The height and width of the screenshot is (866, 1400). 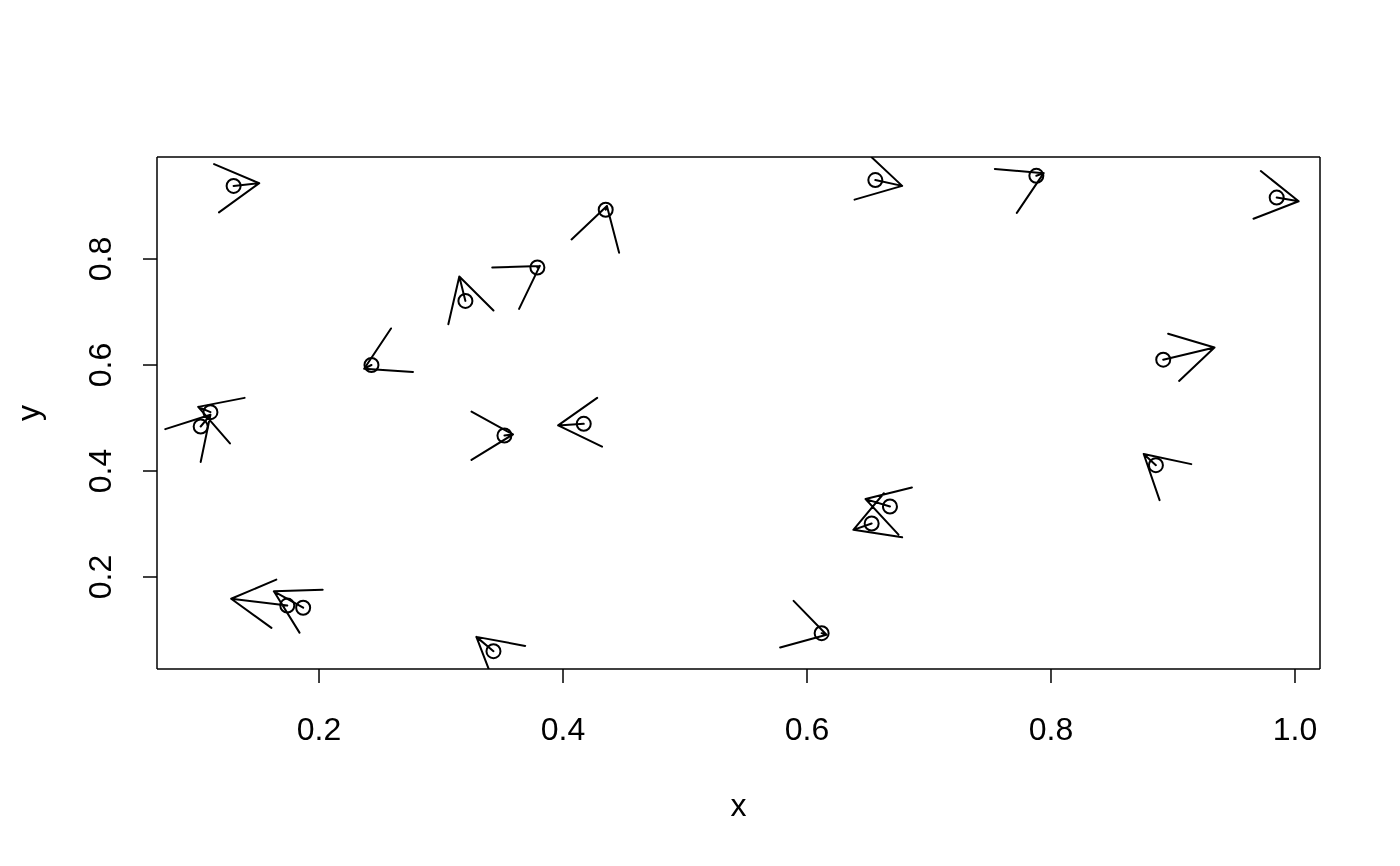 What do you see at coordinates (563, 728) in the screenshot?
I see `x-tick-label: 0.4` at bounding box center [563, 728].